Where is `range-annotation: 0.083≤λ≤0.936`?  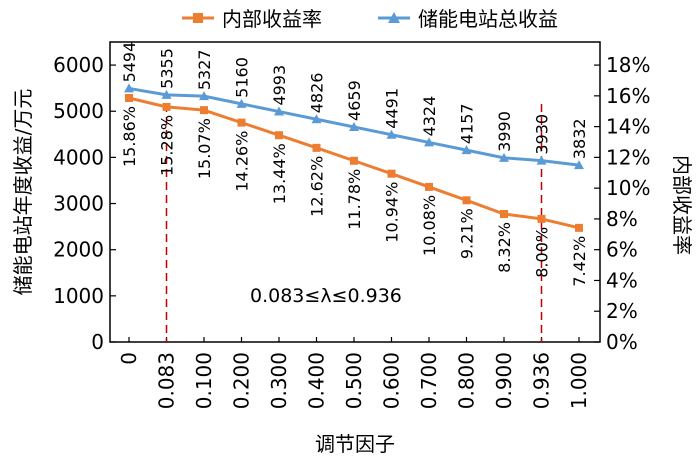 range-annotation: 0.083≤λ≤0.936 is located at coordinates (326, 296).